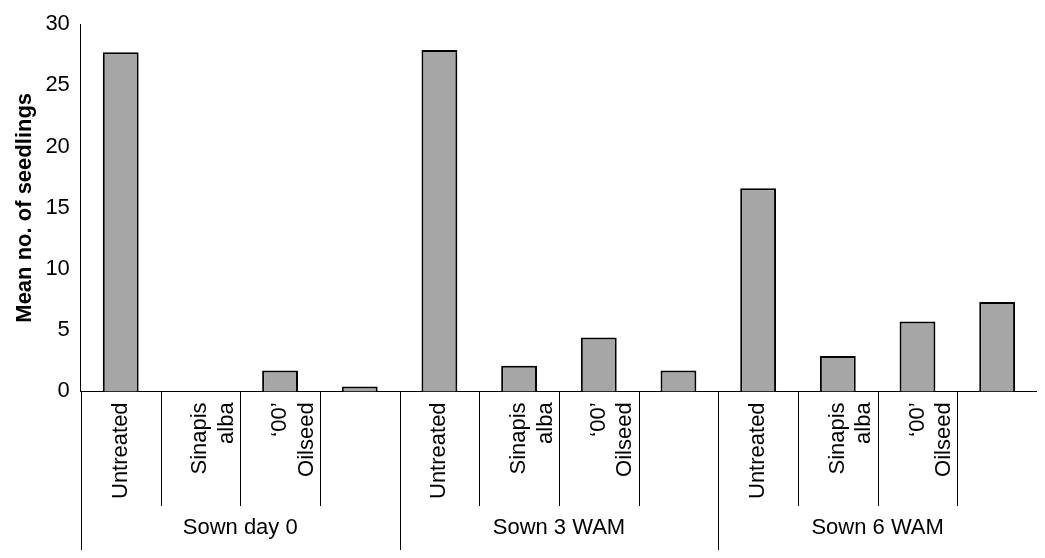 The width and height of the screenshot is (1045, 558). I want to click on y-tick-label: 5, so click(63, 329).